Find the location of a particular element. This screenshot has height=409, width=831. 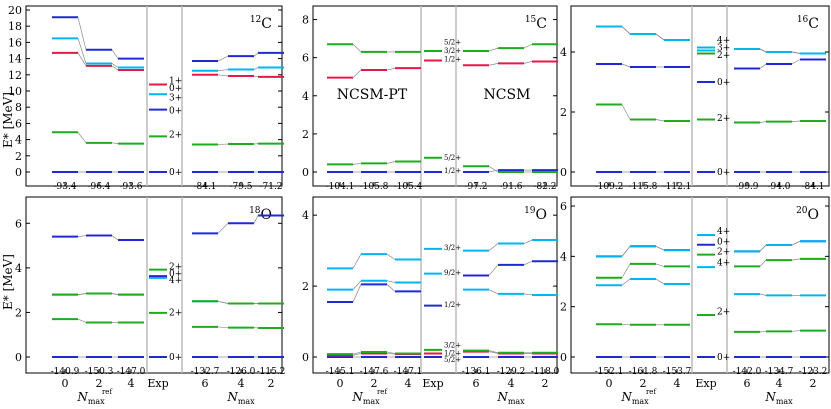

nucleus-mass: 20 is located at coordinates (802, 211).